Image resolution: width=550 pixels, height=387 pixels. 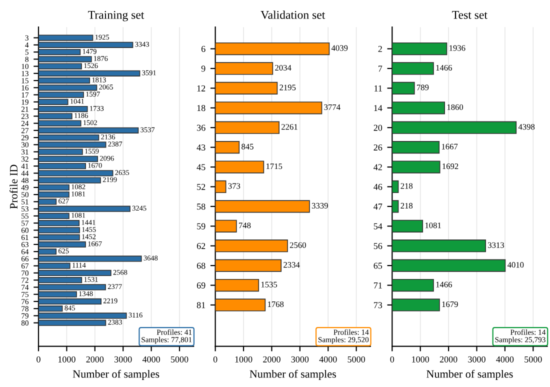 I want to click on y-tick-label: 11, so click(x=378, y=88).